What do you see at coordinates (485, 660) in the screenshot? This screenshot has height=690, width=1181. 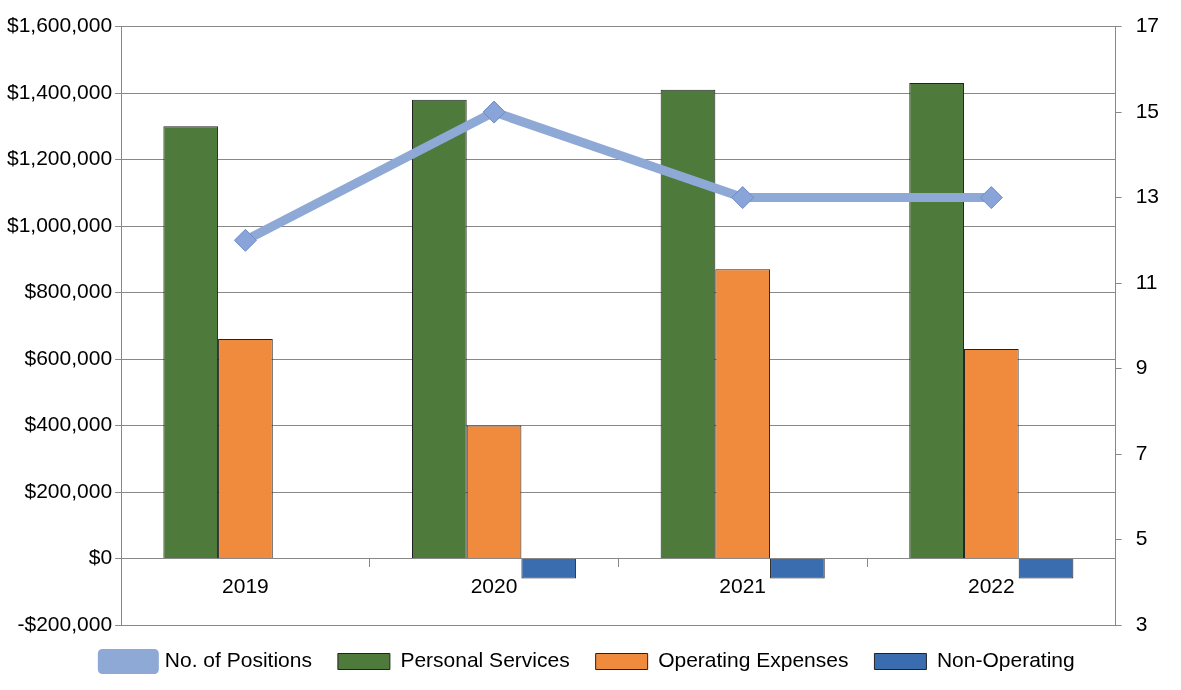 I see `legend-label: Personal Services` at bounding box center [485, 660].